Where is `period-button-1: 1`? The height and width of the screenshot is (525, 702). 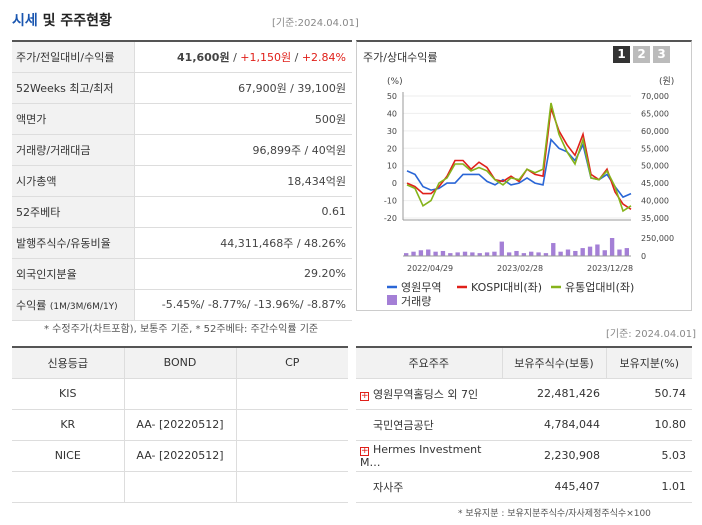
period-button-1: 1 is located at coordinates (621, 54).